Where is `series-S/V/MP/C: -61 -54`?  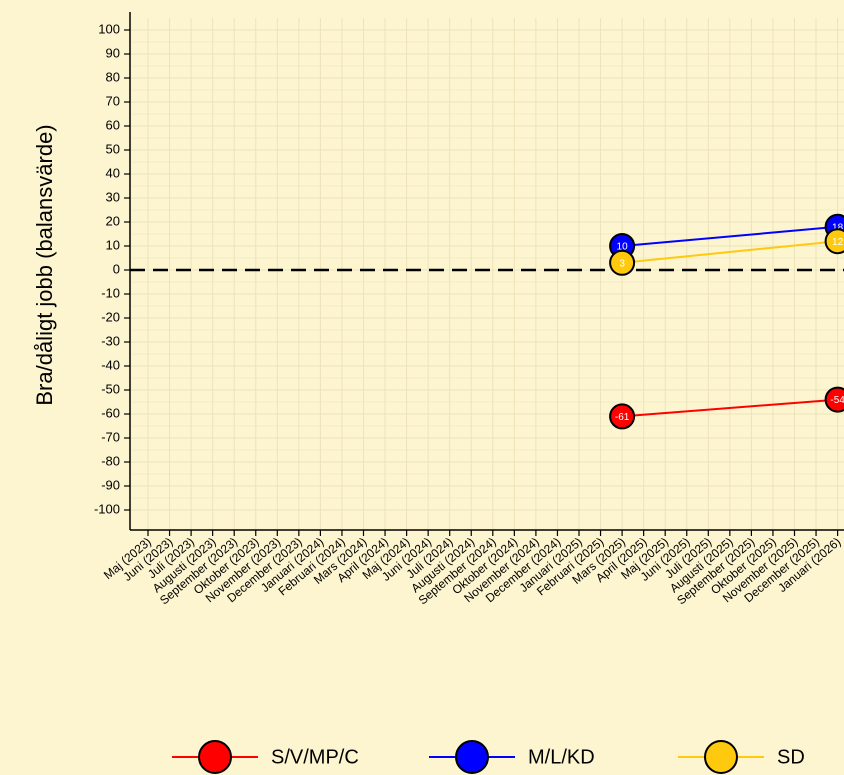 series-S/V/MP/C: -61 -54 is located at coordinates (726, 408).